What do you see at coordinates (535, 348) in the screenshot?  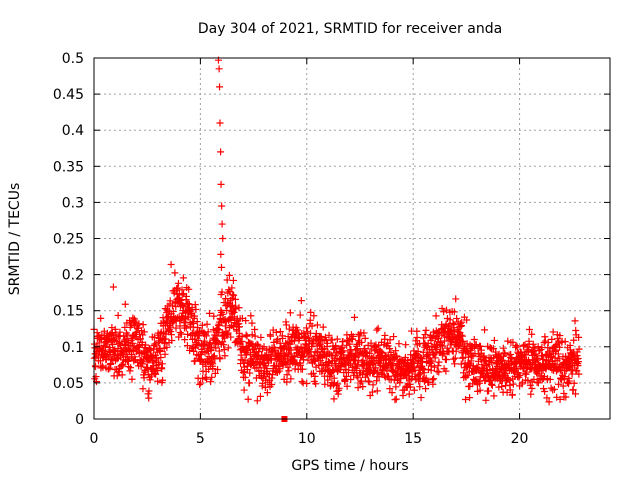 I see `data-point-1973` at bounding box center [535, 348].